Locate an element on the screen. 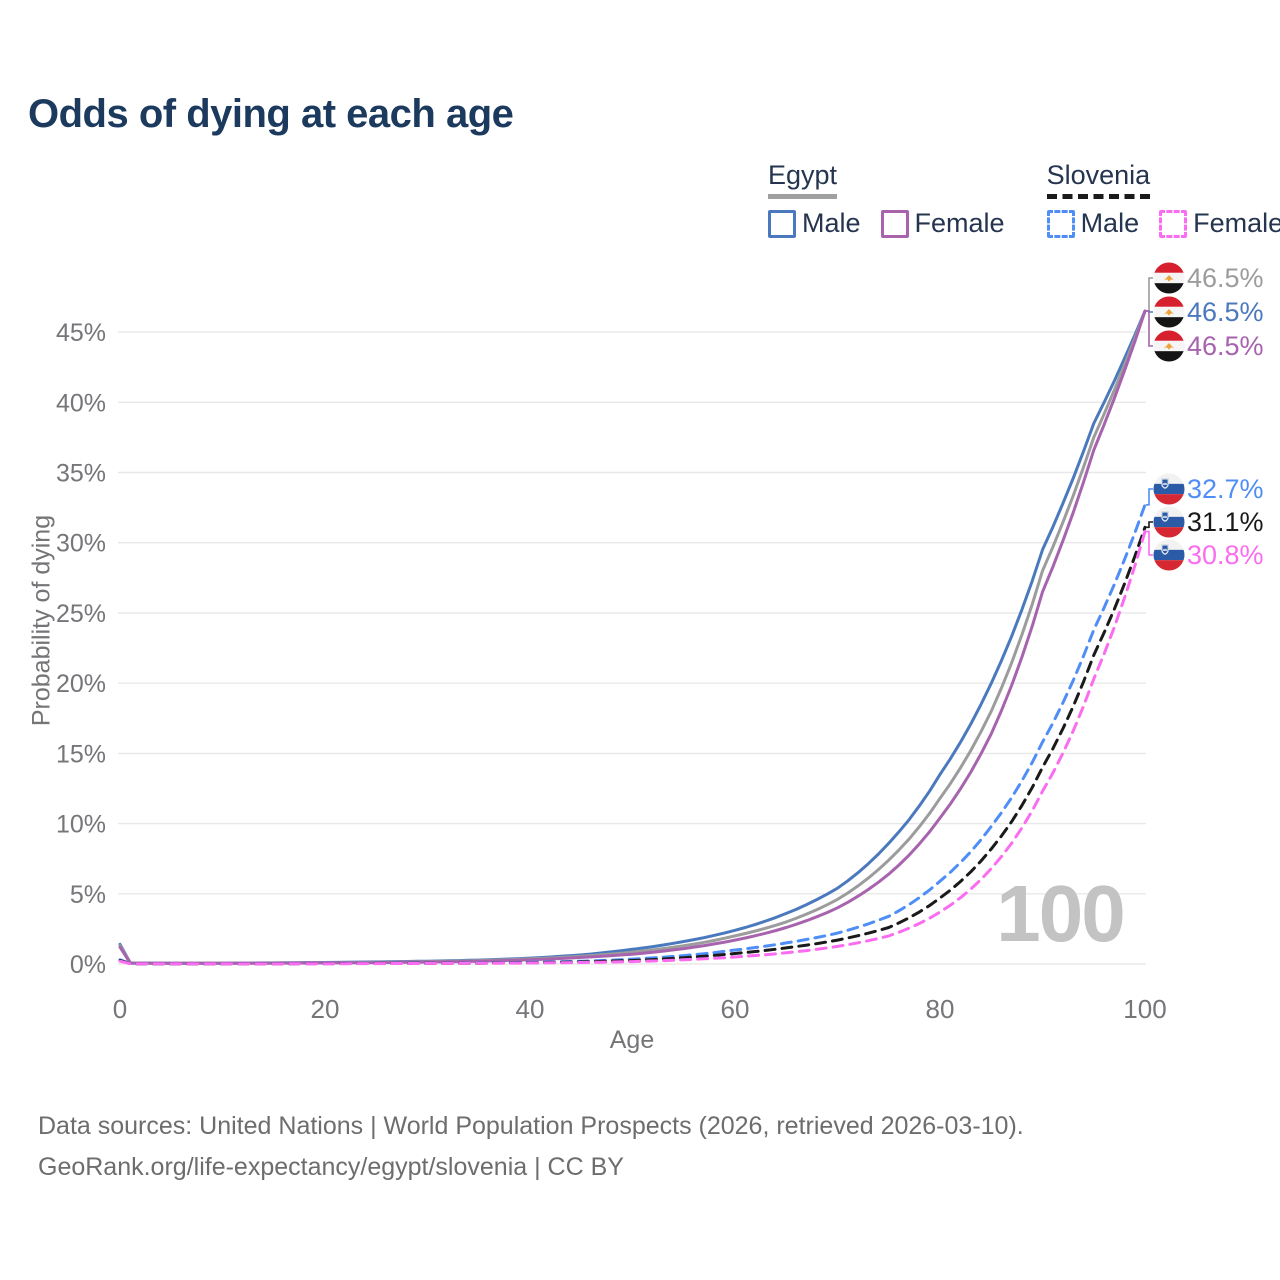 The width and height of the screenshot is (1280, 1280). y-axis-ticks: 0% 5% 10% 15% 20% 25% 30% 35% 40% 45% is located at coordinates (81, 649).